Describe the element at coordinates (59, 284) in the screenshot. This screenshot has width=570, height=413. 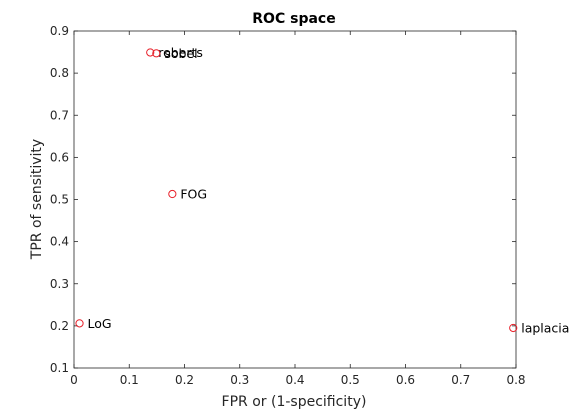
I see `y-tick-label: 0.3` at that location.